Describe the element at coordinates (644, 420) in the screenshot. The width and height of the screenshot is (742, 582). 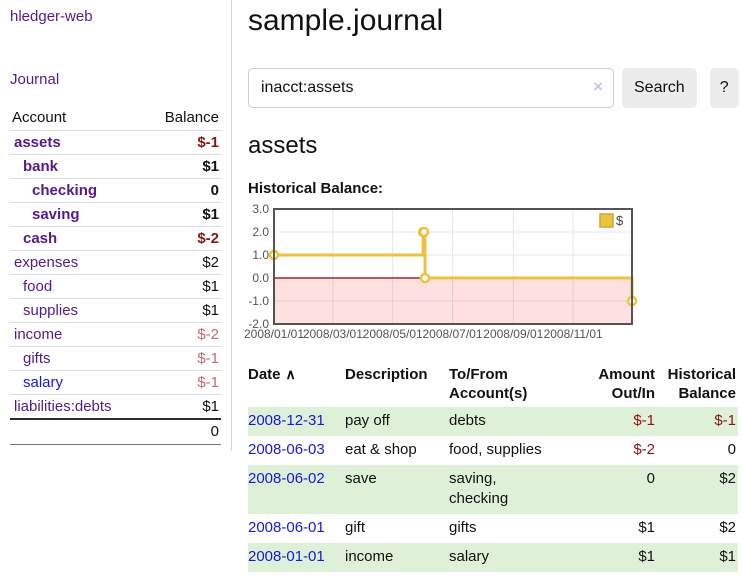
I see `transaction-amount: $-1` at that location.